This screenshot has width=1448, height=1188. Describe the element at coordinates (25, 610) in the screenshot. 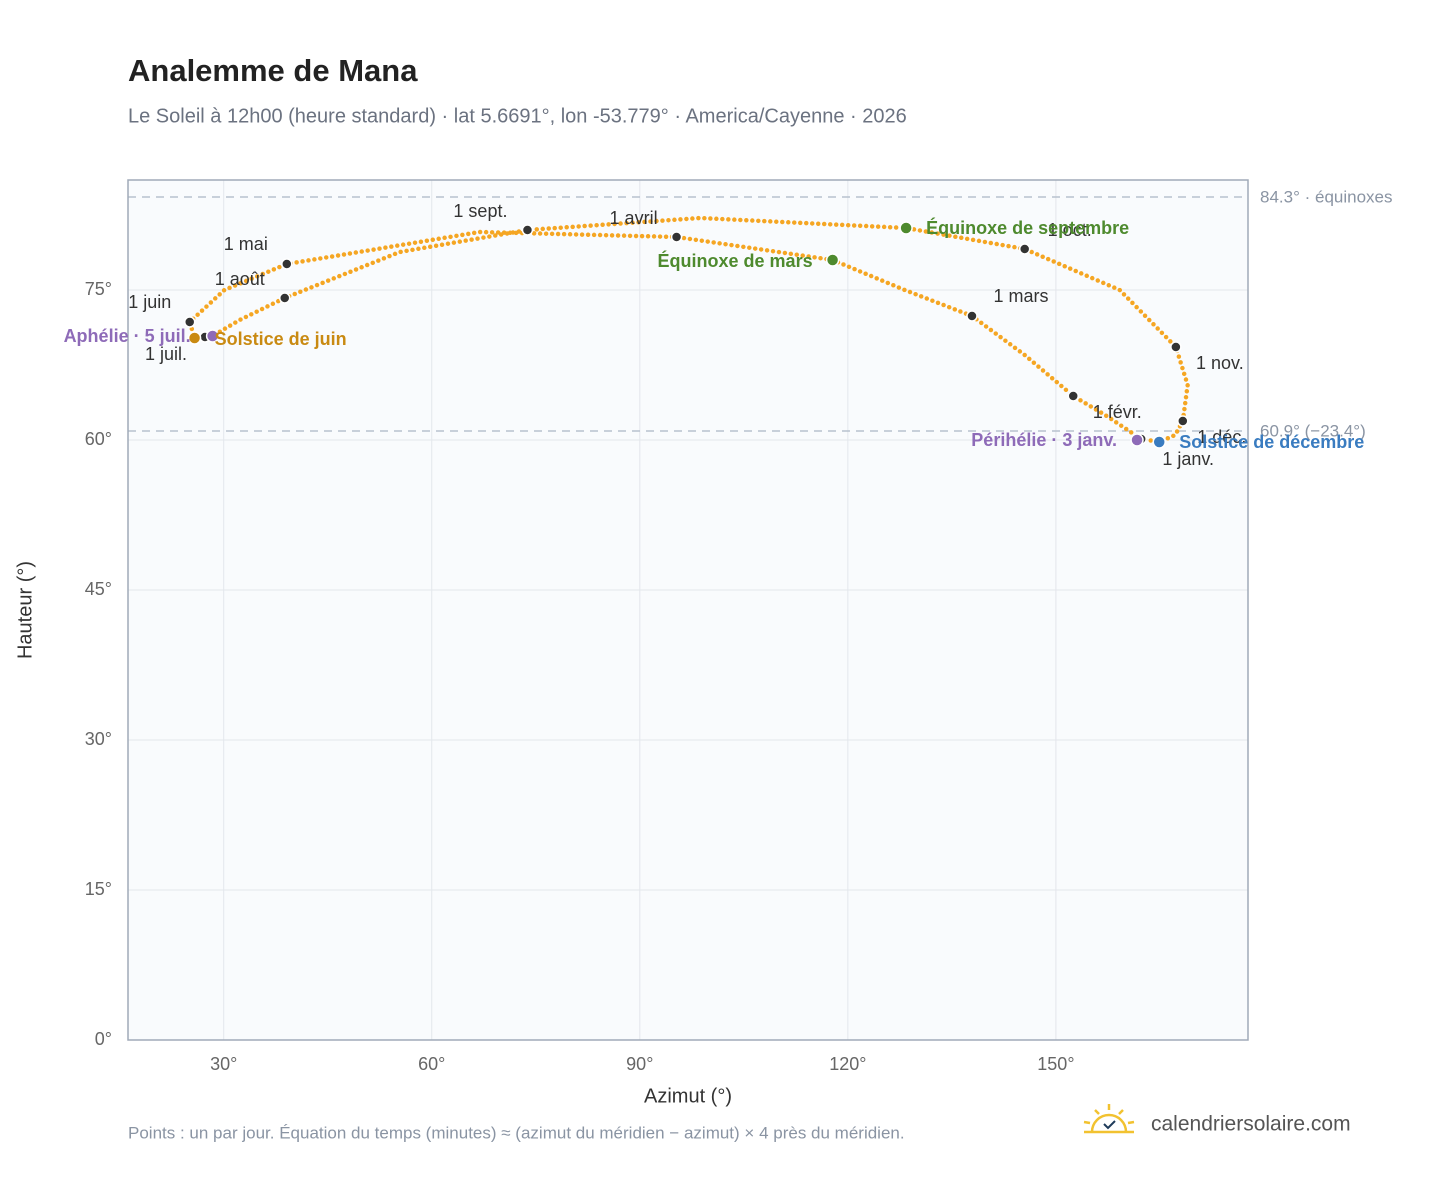

I see `y-axis-label: Hauteur (°)` at that location.